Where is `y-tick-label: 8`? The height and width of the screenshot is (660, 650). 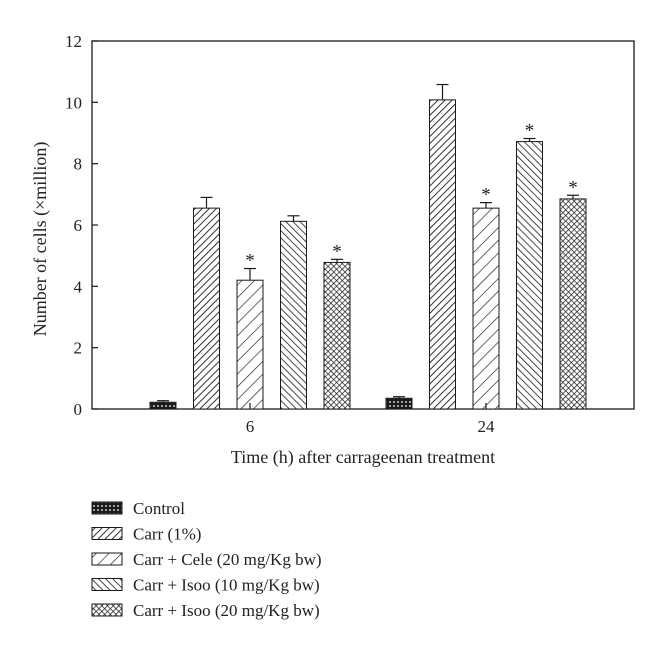
y-tick-label: 8 is located at coordinates (78, 164).